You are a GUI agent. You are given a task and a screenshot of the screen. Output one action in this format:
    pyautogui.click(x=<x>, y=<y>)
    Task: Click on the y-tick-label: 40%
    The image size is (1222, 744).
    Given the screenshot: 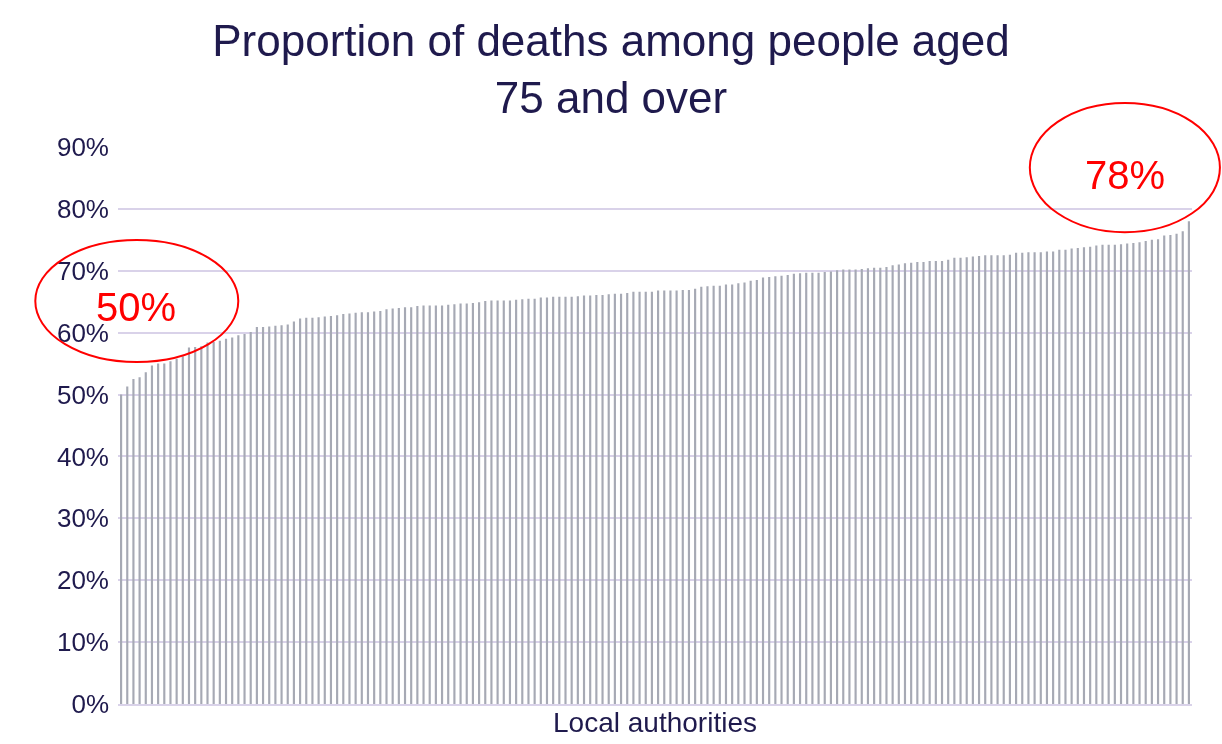 What is the action you would take?
    pyautogui.click(x=82, y=456)
    